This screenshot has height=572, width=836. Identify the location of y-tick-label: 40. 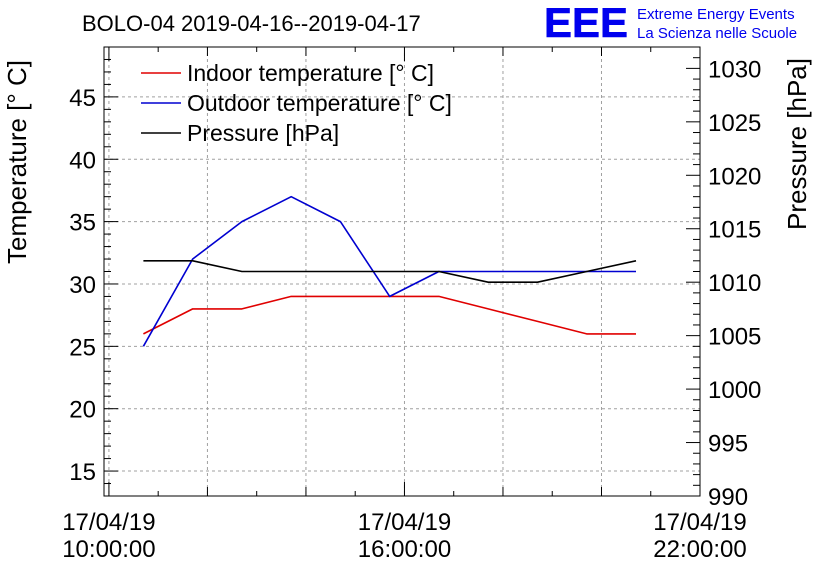
(82, 160).